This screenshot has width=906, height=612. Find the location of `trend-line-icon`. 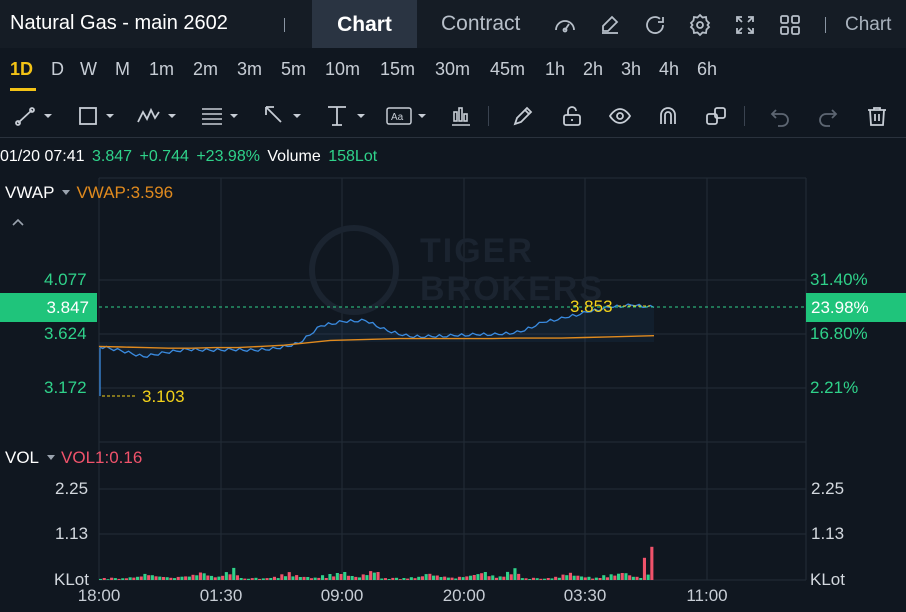

trend-line-icon is located at coordinates (36, 116).